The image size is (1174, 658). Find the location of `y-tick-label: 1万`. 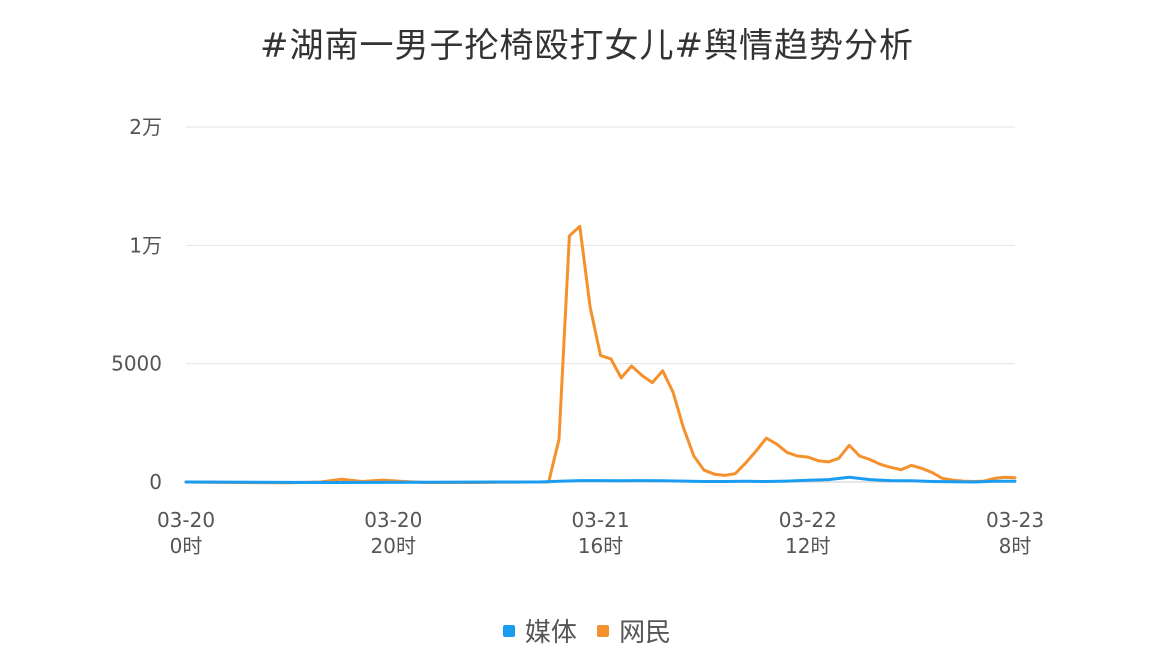

y-tick-label: 1万 is located at coordinates (145, 245).